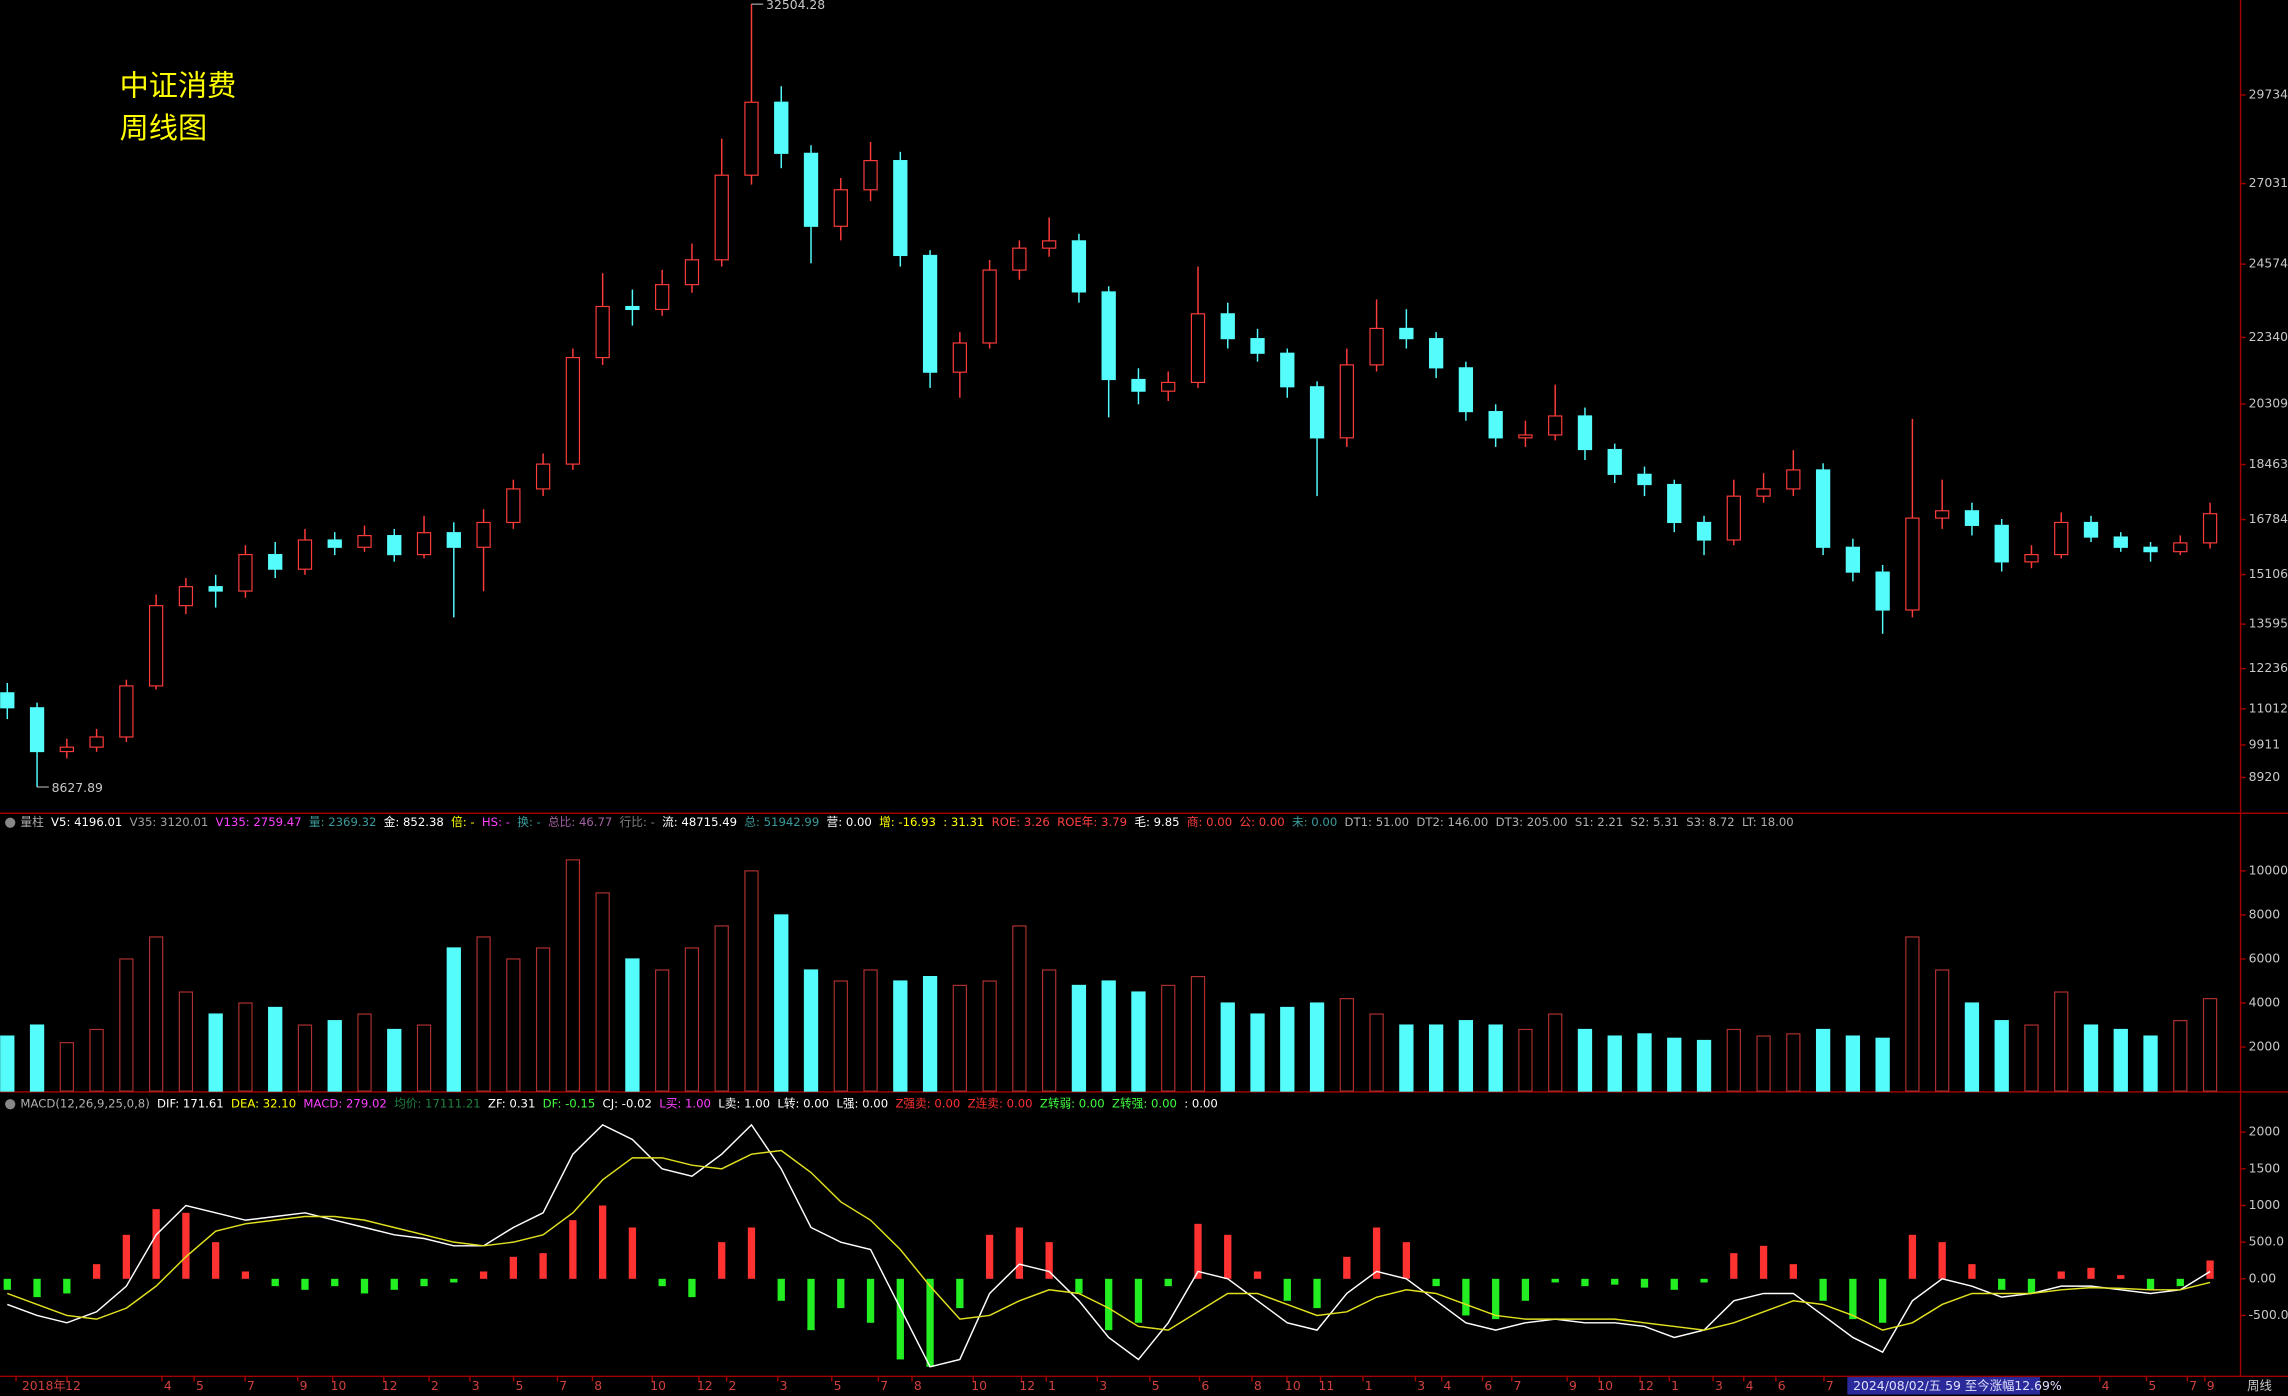  Describe the element at coordinates (2265, 776) in the screenshot. I see `y-tick-label: 8920` at that location.